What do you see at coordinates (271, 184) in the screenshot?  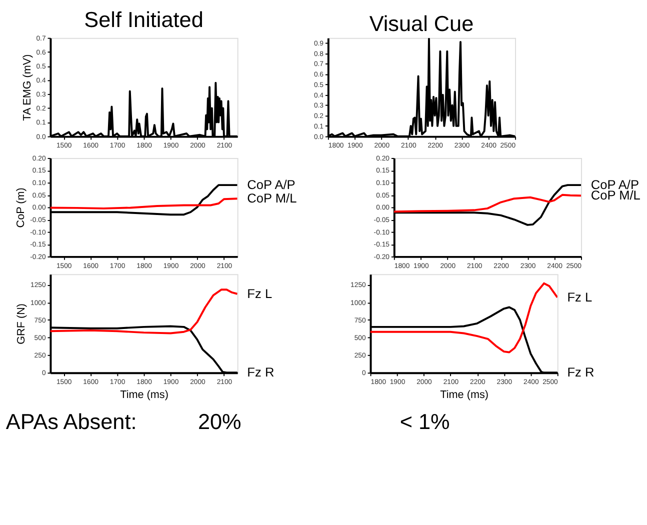 I see `series-label: CoP A/P` at bounding box center [271, 184].